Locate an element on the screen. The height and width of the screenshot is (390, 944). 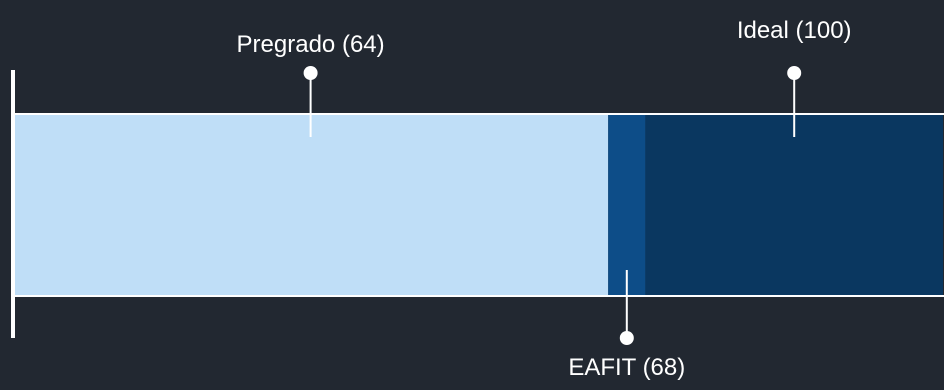
callout-eafit is located at coordinates (626, 307).